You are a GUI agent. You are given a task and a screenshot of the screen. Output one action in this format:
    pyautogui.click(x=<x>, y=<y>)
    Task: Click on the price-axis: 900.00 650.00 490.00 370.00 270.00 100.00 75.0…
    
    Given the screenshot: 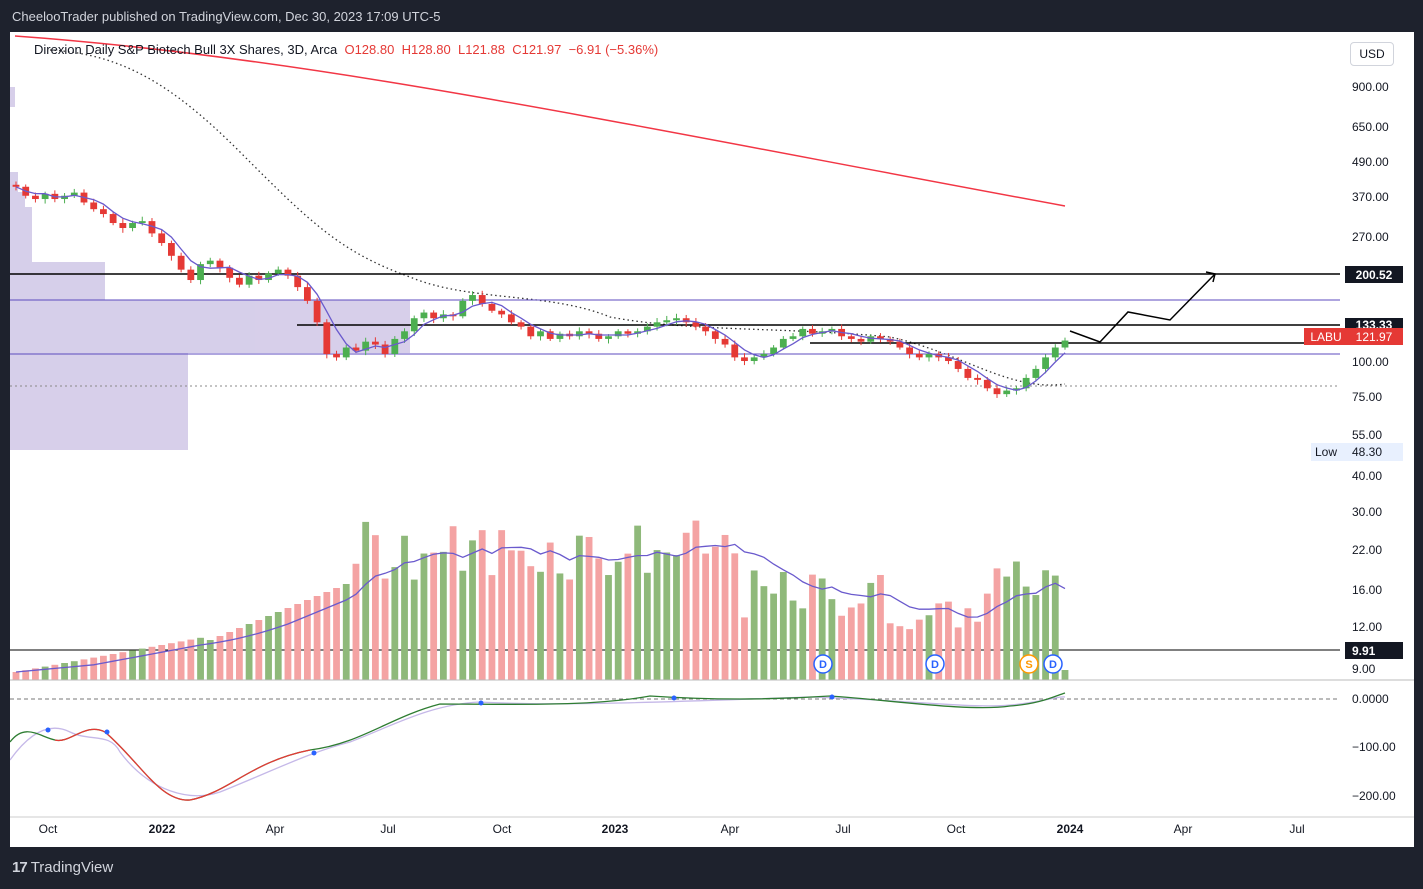 What is the action you would take?
    pyautogui.click(x=1374, y=441)
    